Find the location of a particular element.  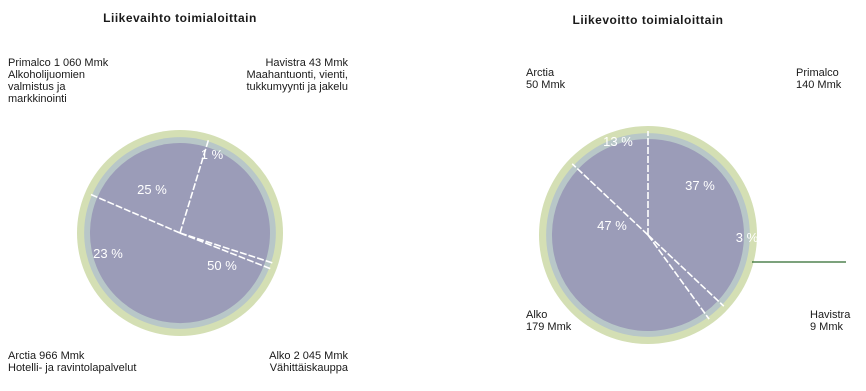

slice-label-line: tukkumyynti ja jakelu is located at coordinates (298, 87).